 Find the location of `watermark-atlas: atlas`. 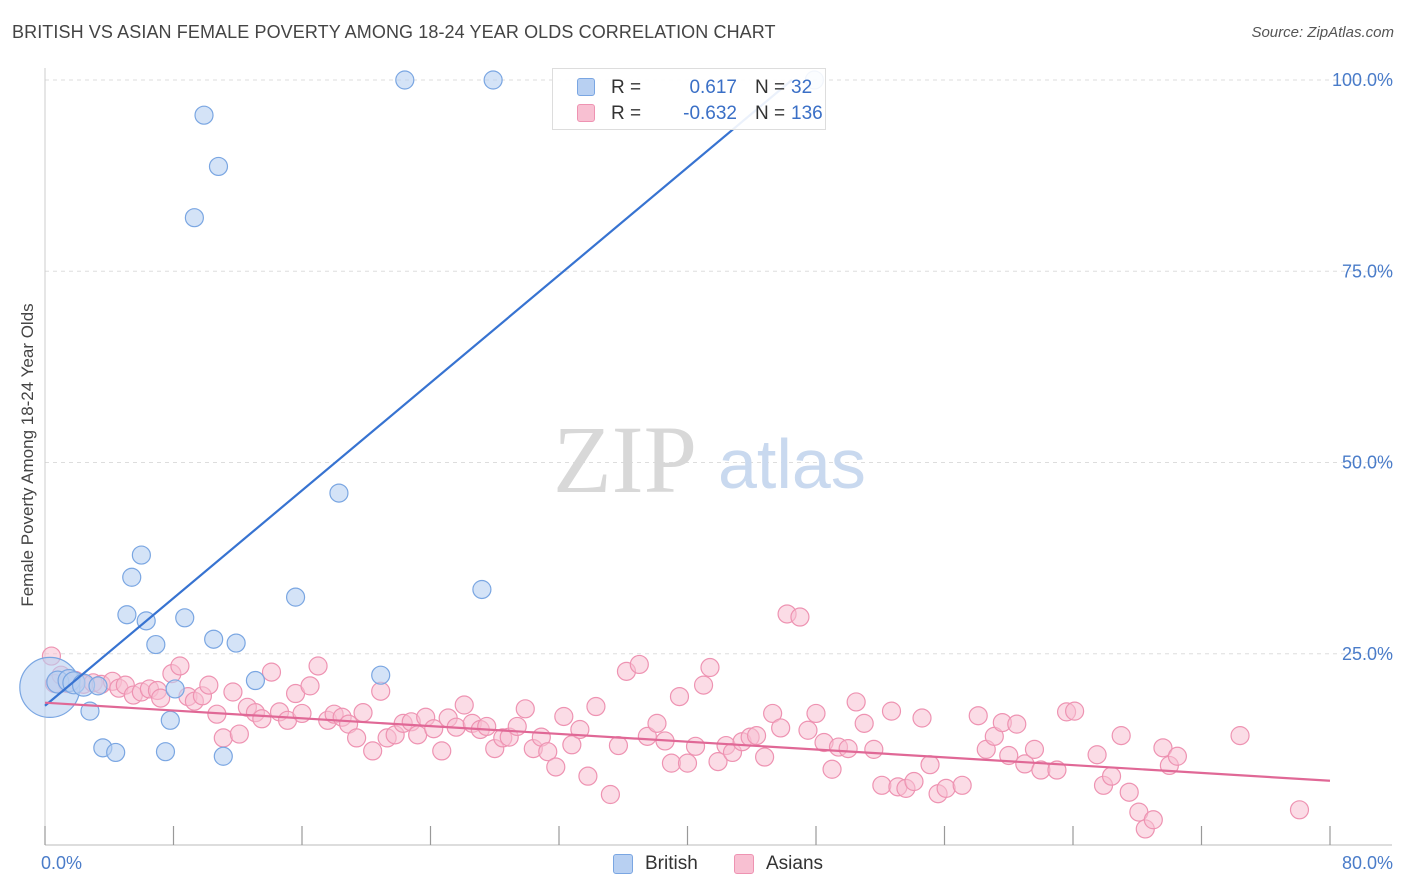

watermark-atlas: atlas is located at coordinates (792, 464).